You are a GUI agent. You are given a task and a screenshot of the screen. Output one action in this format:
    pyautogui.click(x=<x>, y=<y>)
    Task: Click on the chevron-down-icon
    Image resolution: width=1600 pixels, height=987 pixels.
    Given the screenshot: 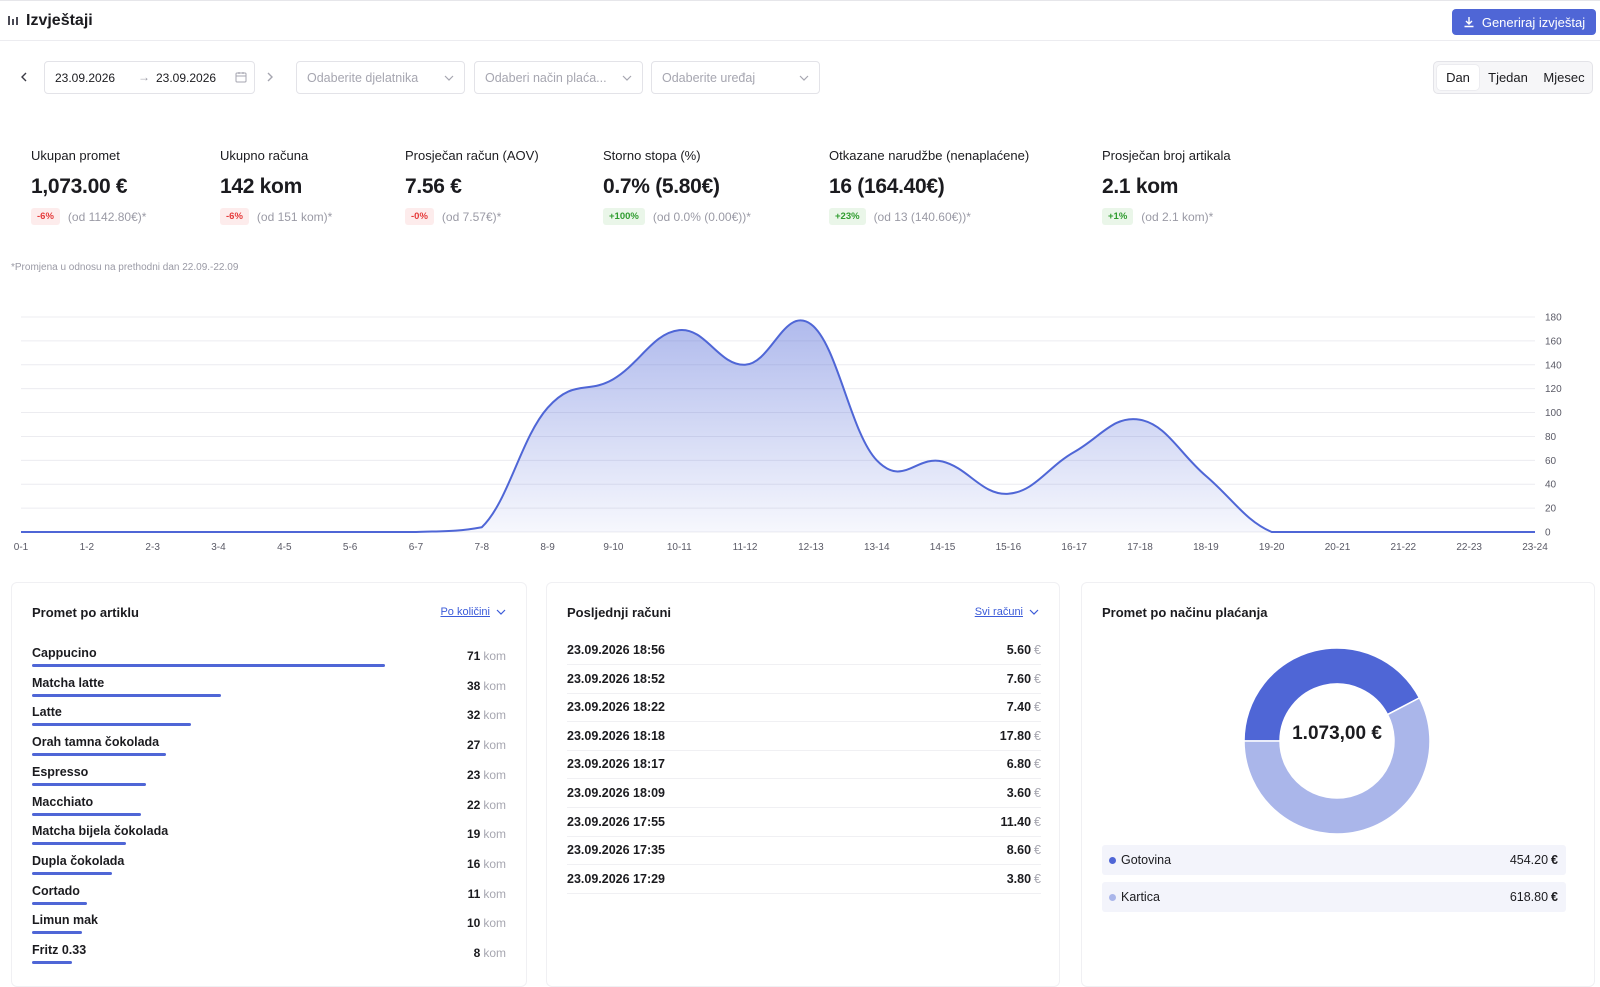 What is the action you would take?
    pyautogui.click(x=804, y=78)
    